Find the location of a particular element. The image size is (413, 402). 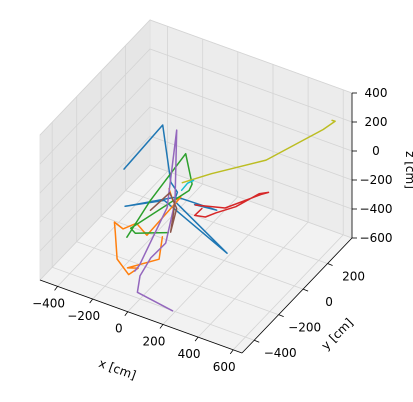

x-tick-label: 0 is located at coordinates (119, 329).